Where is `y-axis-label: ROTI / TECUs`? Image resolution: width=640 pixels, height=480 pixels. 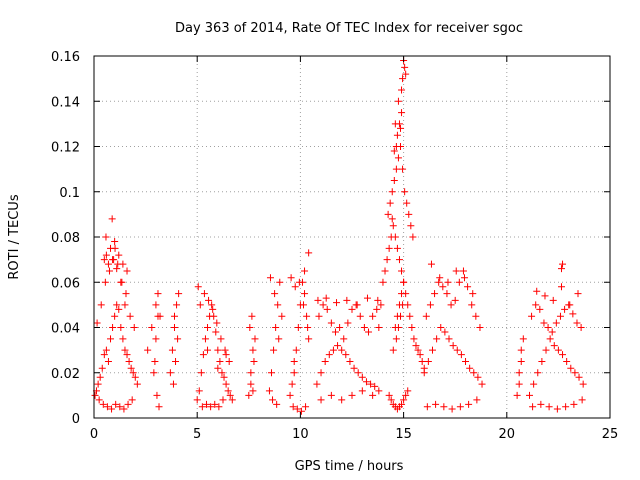 y-axis-label: ROTI / TECUs is located at coordinates (14, 236).